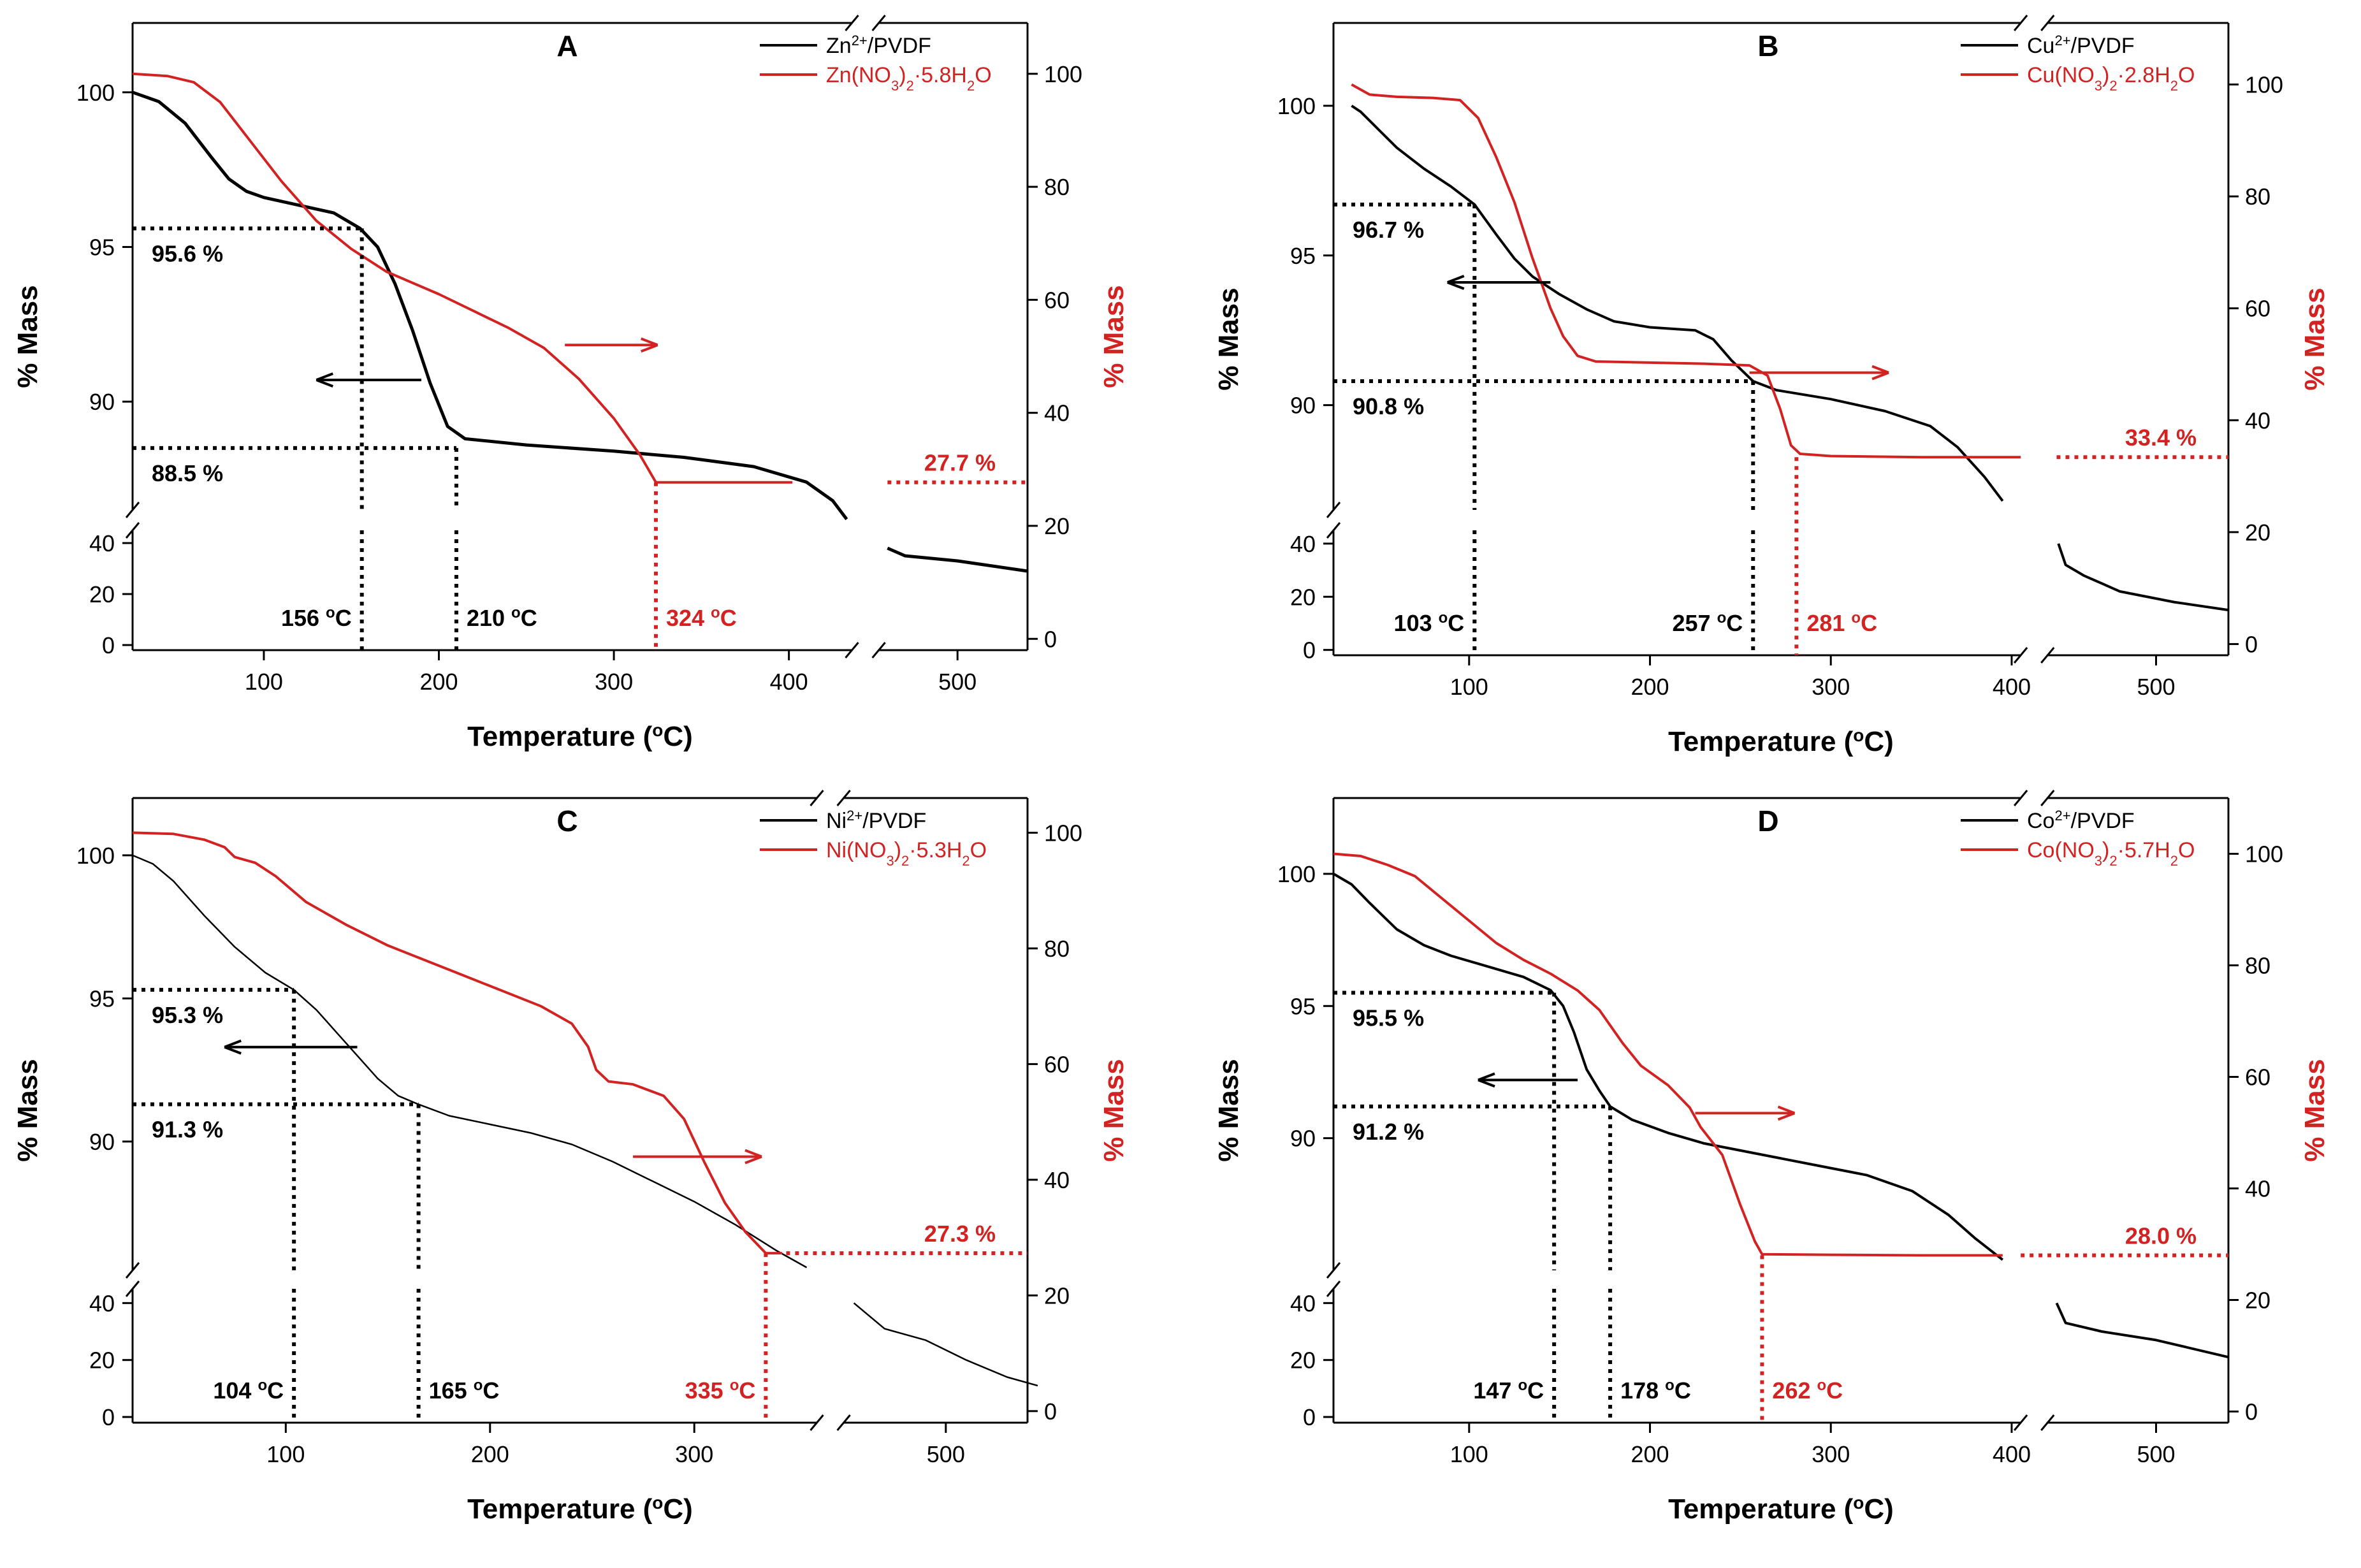 Image resolution: width=2361 pixels, height=1568 pixels. I want to click on guide-label-temperature: 324 oC, so click(701, 618).